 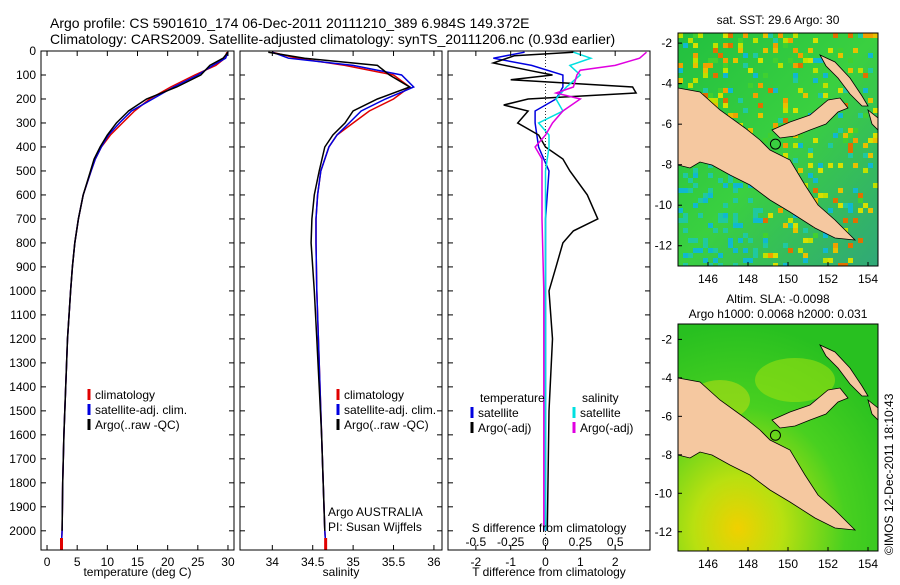 What do you see at coordinates (844, 80) in the screenshot?
I see `sst-map-land-newireland` at bounding box center [844, 80].